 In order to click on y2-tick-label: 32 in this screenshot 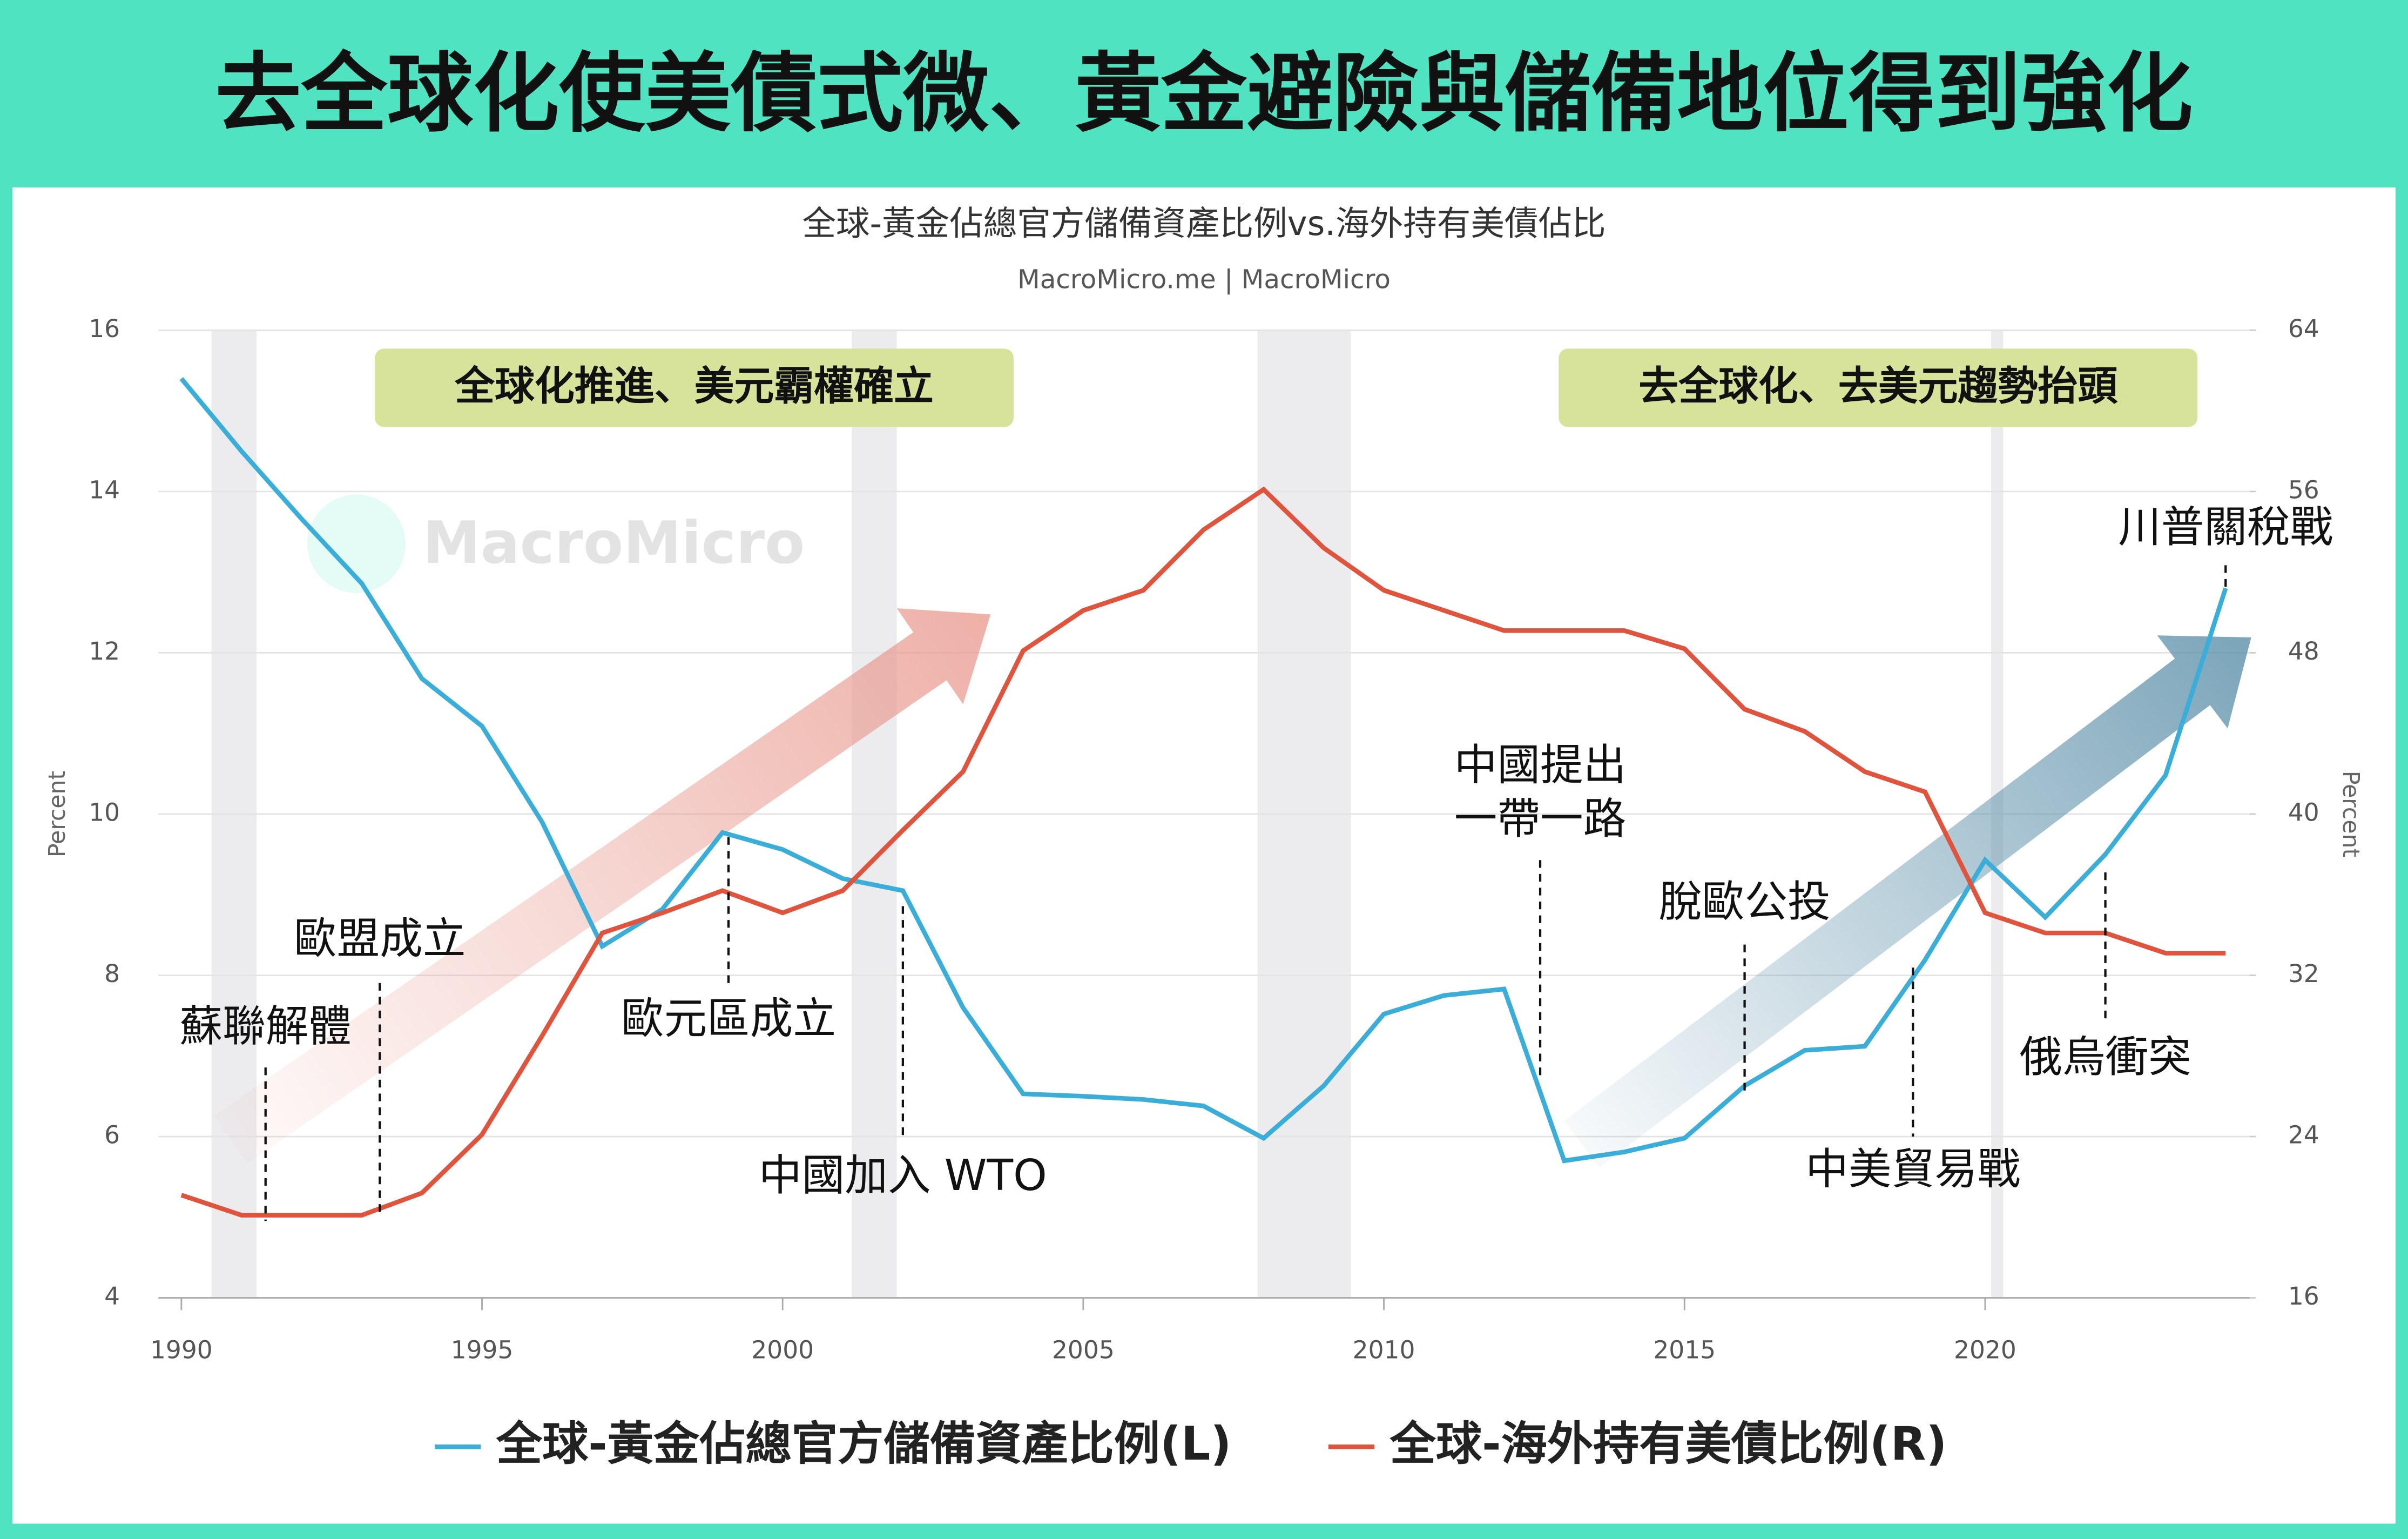, I will do `click(2303, 974)`.